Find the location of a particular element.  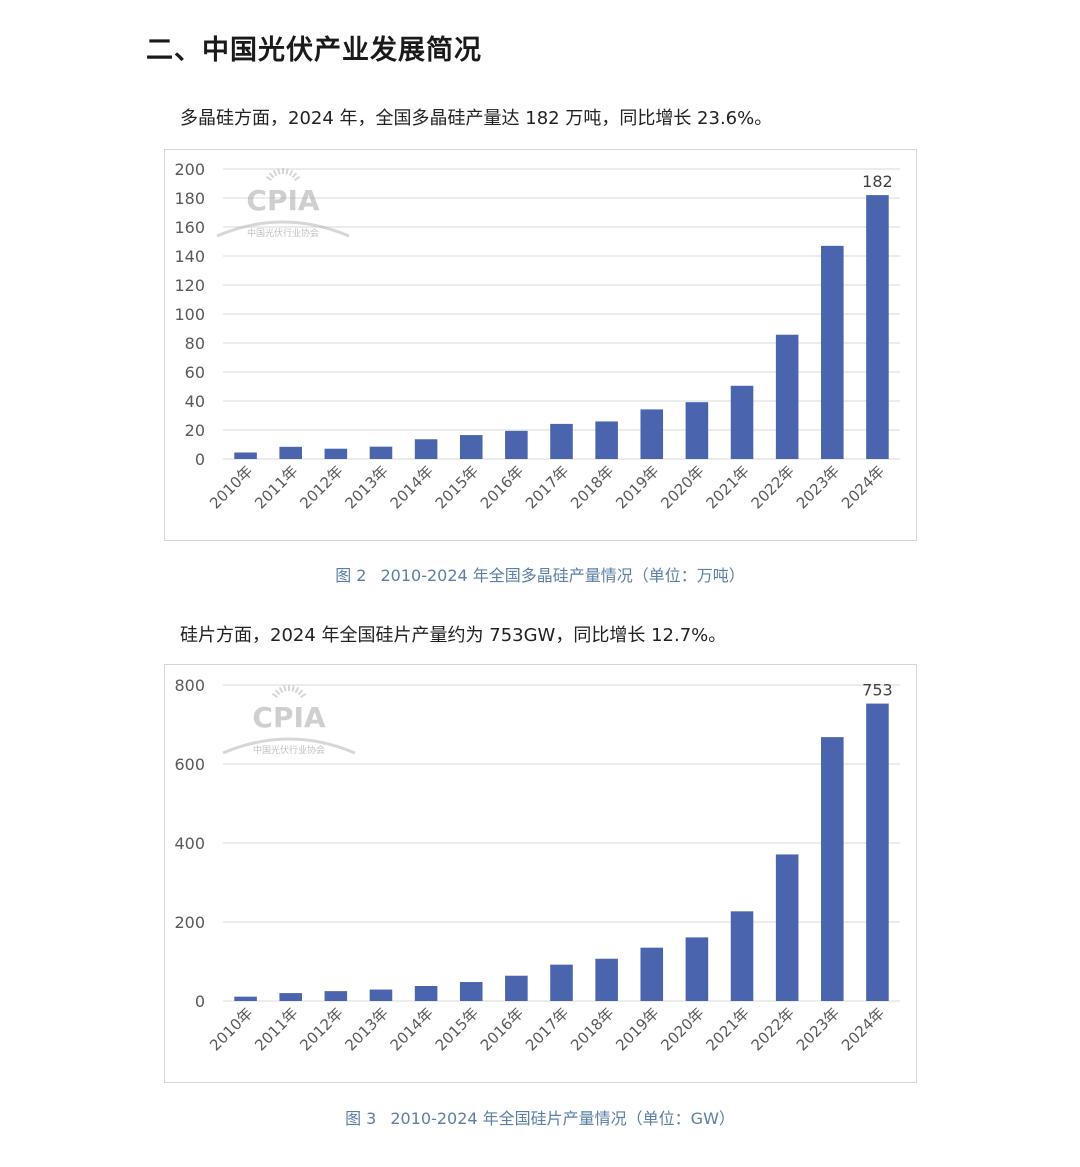

bar-2012年 is located at coordinates (336, 453).